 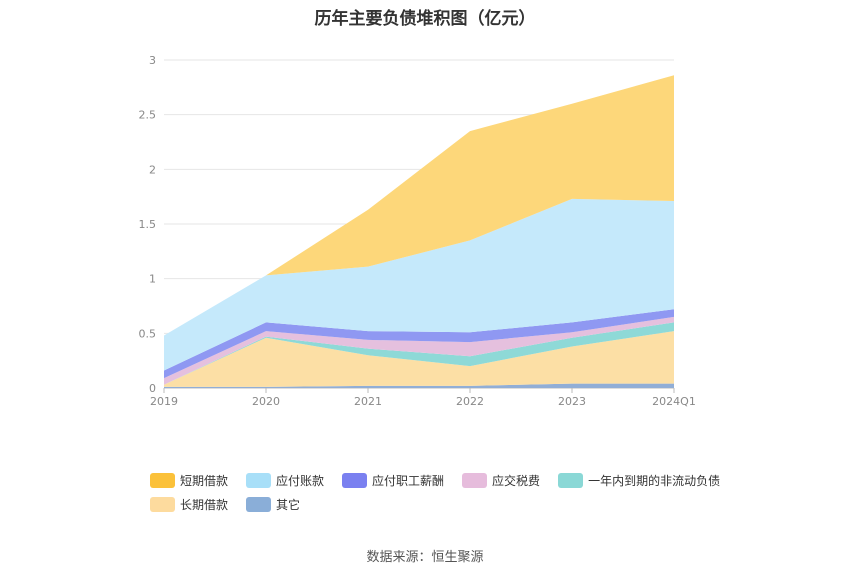 I want to click on y-tick-label: 2.5, so click(x=148, y=115).